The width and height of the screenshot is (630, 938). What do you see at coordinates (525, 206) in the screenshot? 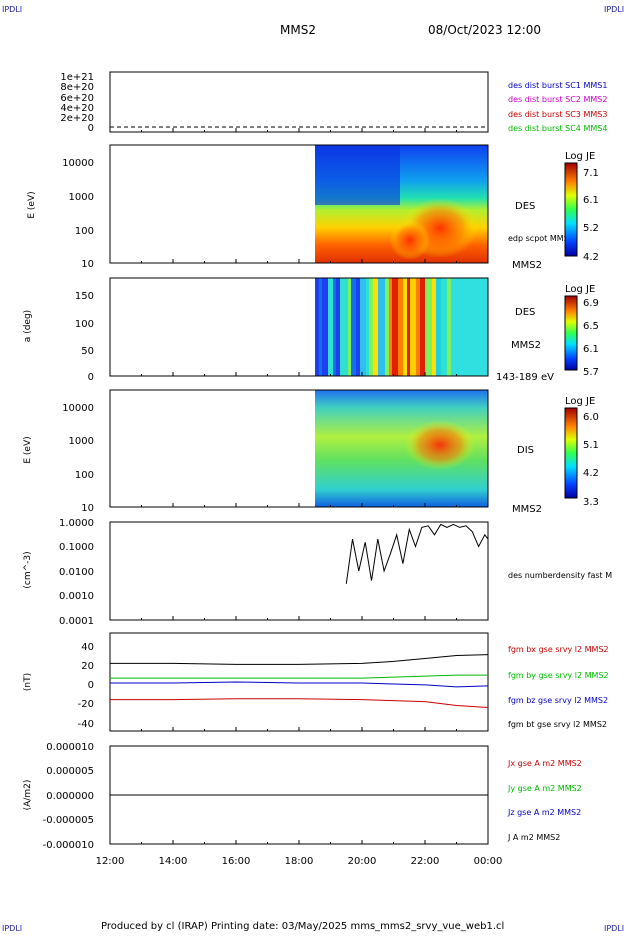
I see `p2-right-label: DES` at bounding box center [525, 206].